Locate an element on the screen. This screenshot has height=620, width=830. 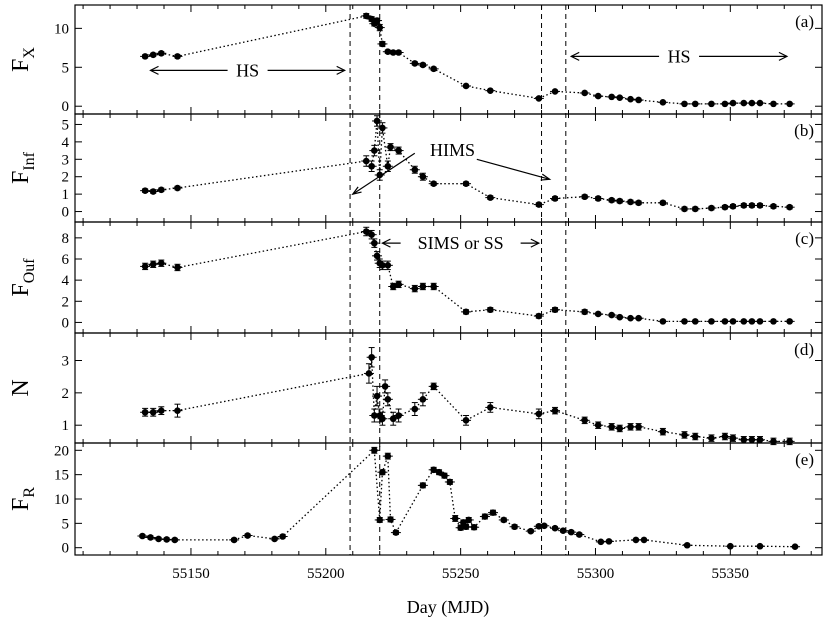
y-tick-label: 0 is located at coordinates (66, 549).